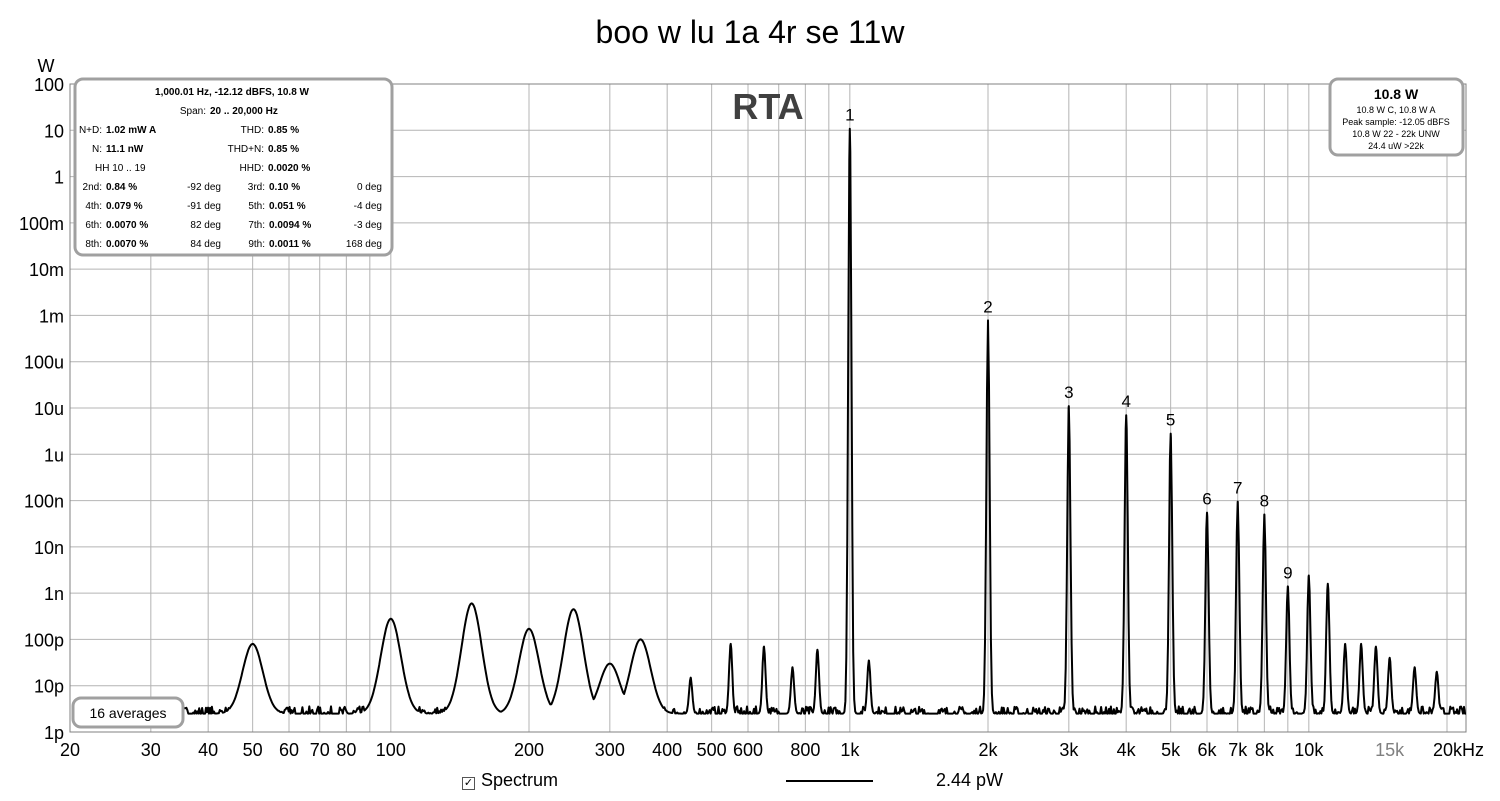 This screenshot has width=1500, height=801. I want to click on y-tick-label: 10m, so click(46, 270).